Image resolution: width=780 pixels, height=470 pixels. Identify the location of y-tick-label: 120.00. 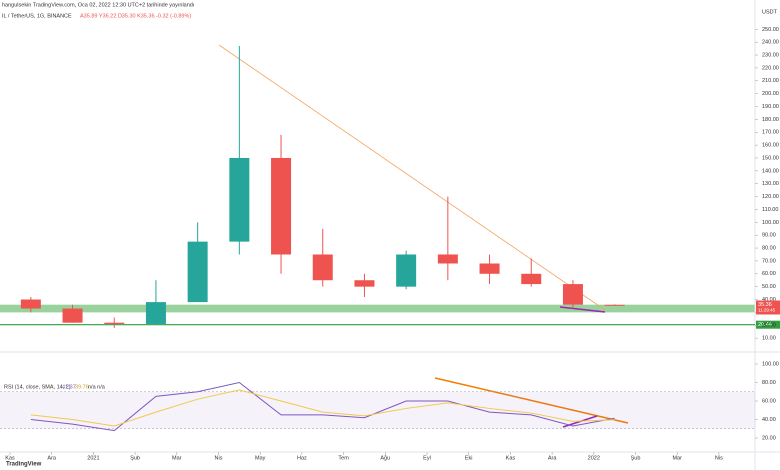
(770, 197).